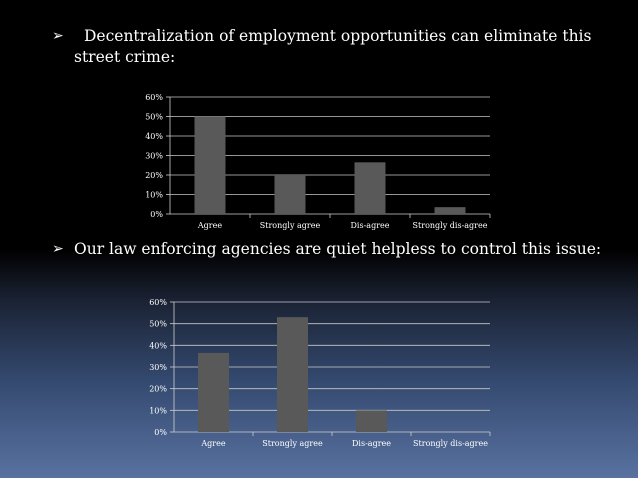 Image resolution: width=638 pixels, height=478 pixels. Describe the element at coordinates (450, 210) in the screenshot. I see `bar-strongly-dis-agree` at that location.